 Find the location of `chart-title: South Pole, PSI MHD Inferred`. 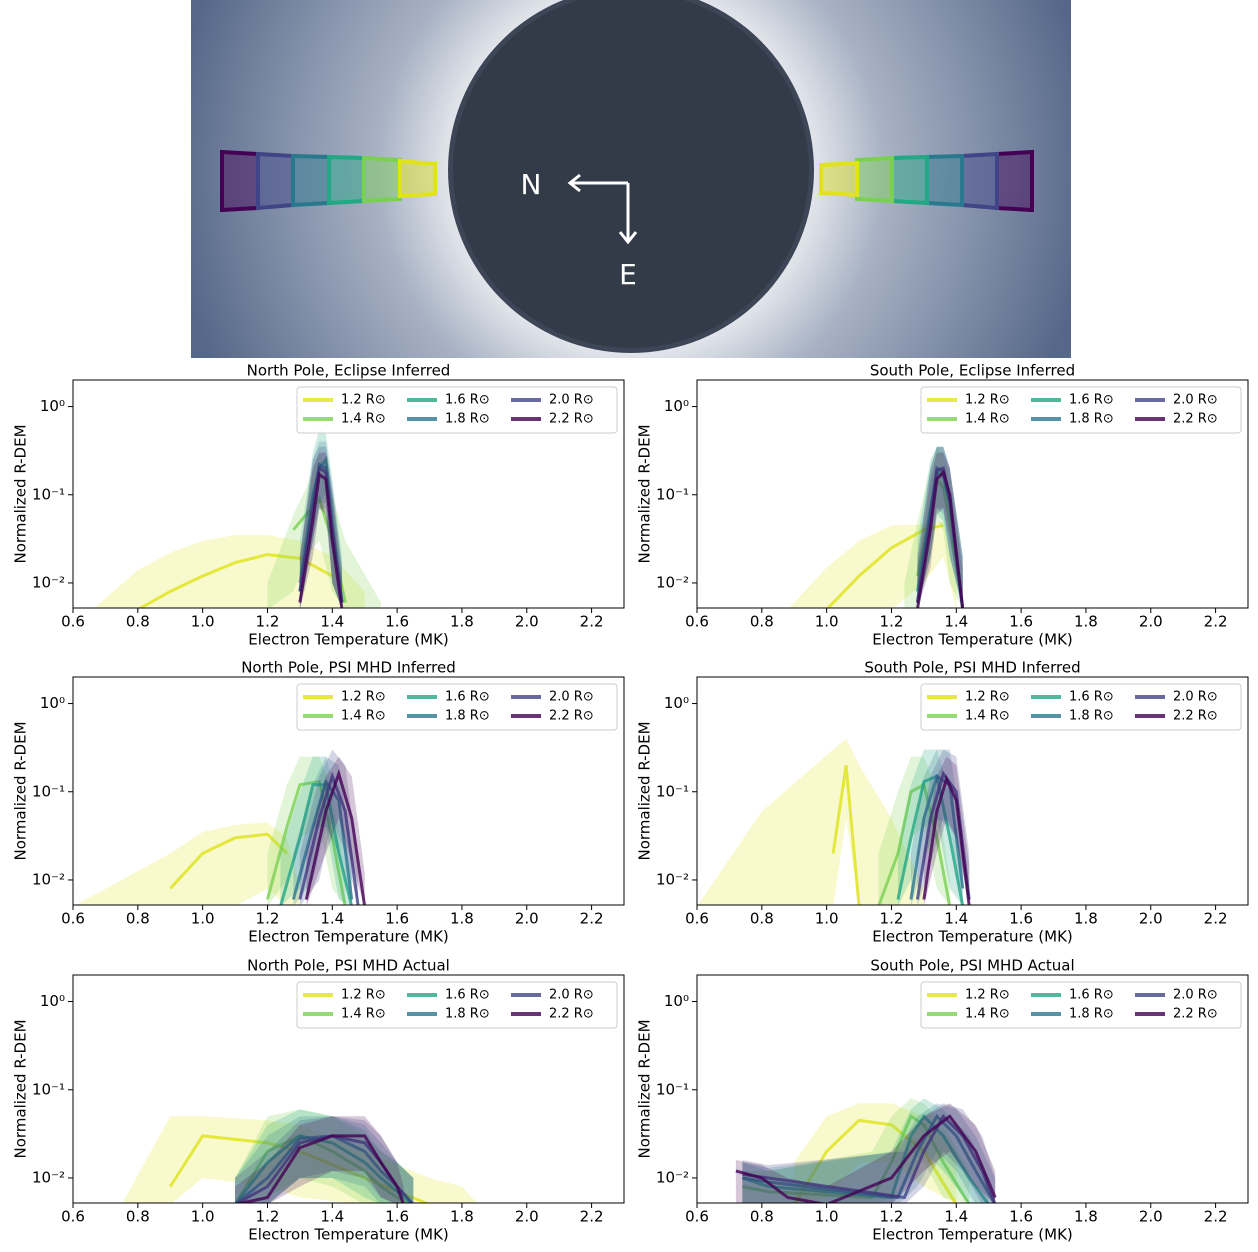

chart-title: South Pole, PSI MHD Inferred is located at coordinates (972, 668).